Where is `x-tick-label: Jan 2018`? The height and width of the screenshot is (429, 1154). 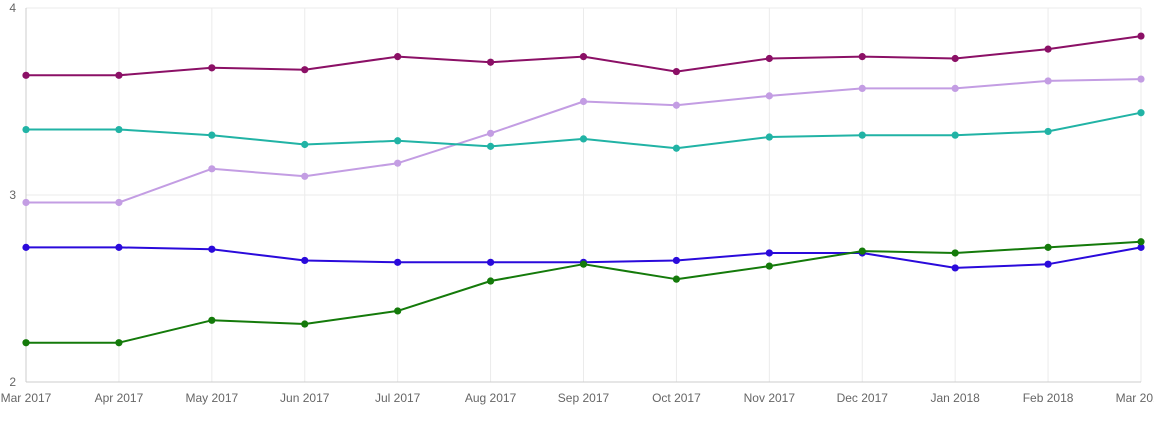
x-tick-label: Jan 2018 is located at coordinates (955, 398).